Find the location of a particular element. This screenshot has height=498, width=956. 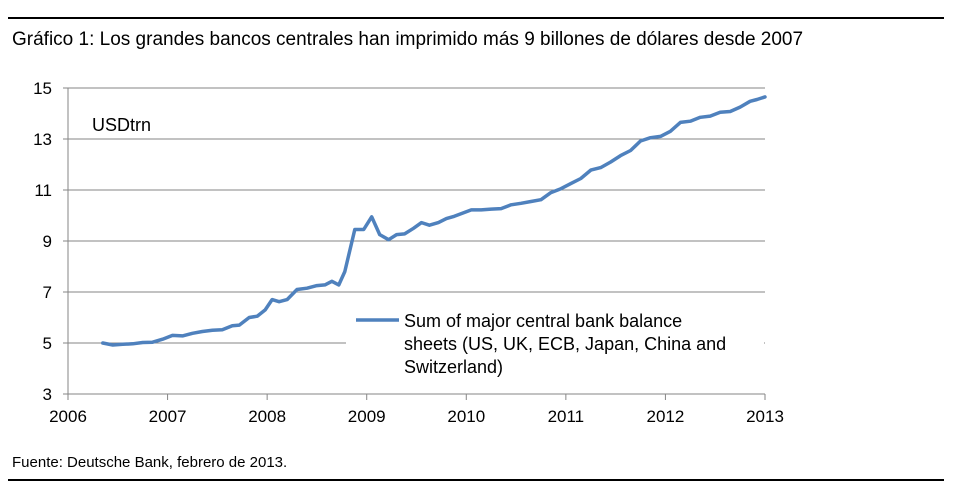

y-tick-label: 9 is located at coordinates (47, 241).